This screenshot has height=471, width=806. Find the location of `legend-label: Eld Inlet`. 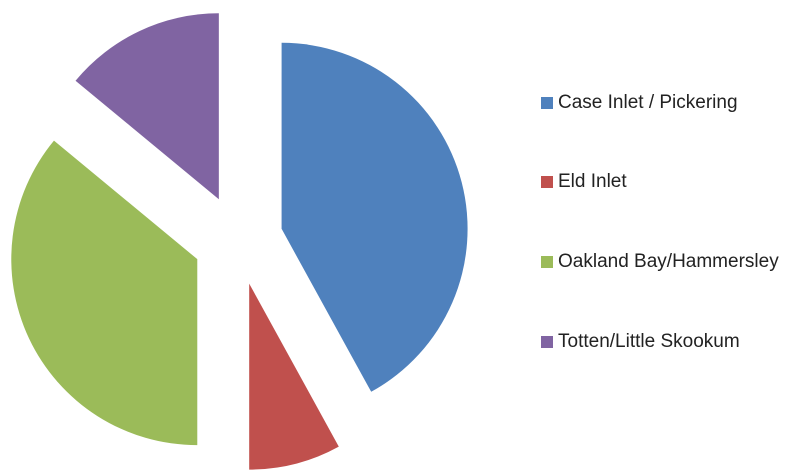

legend-label: Eld Inlet is located at coordinates (592, 181).